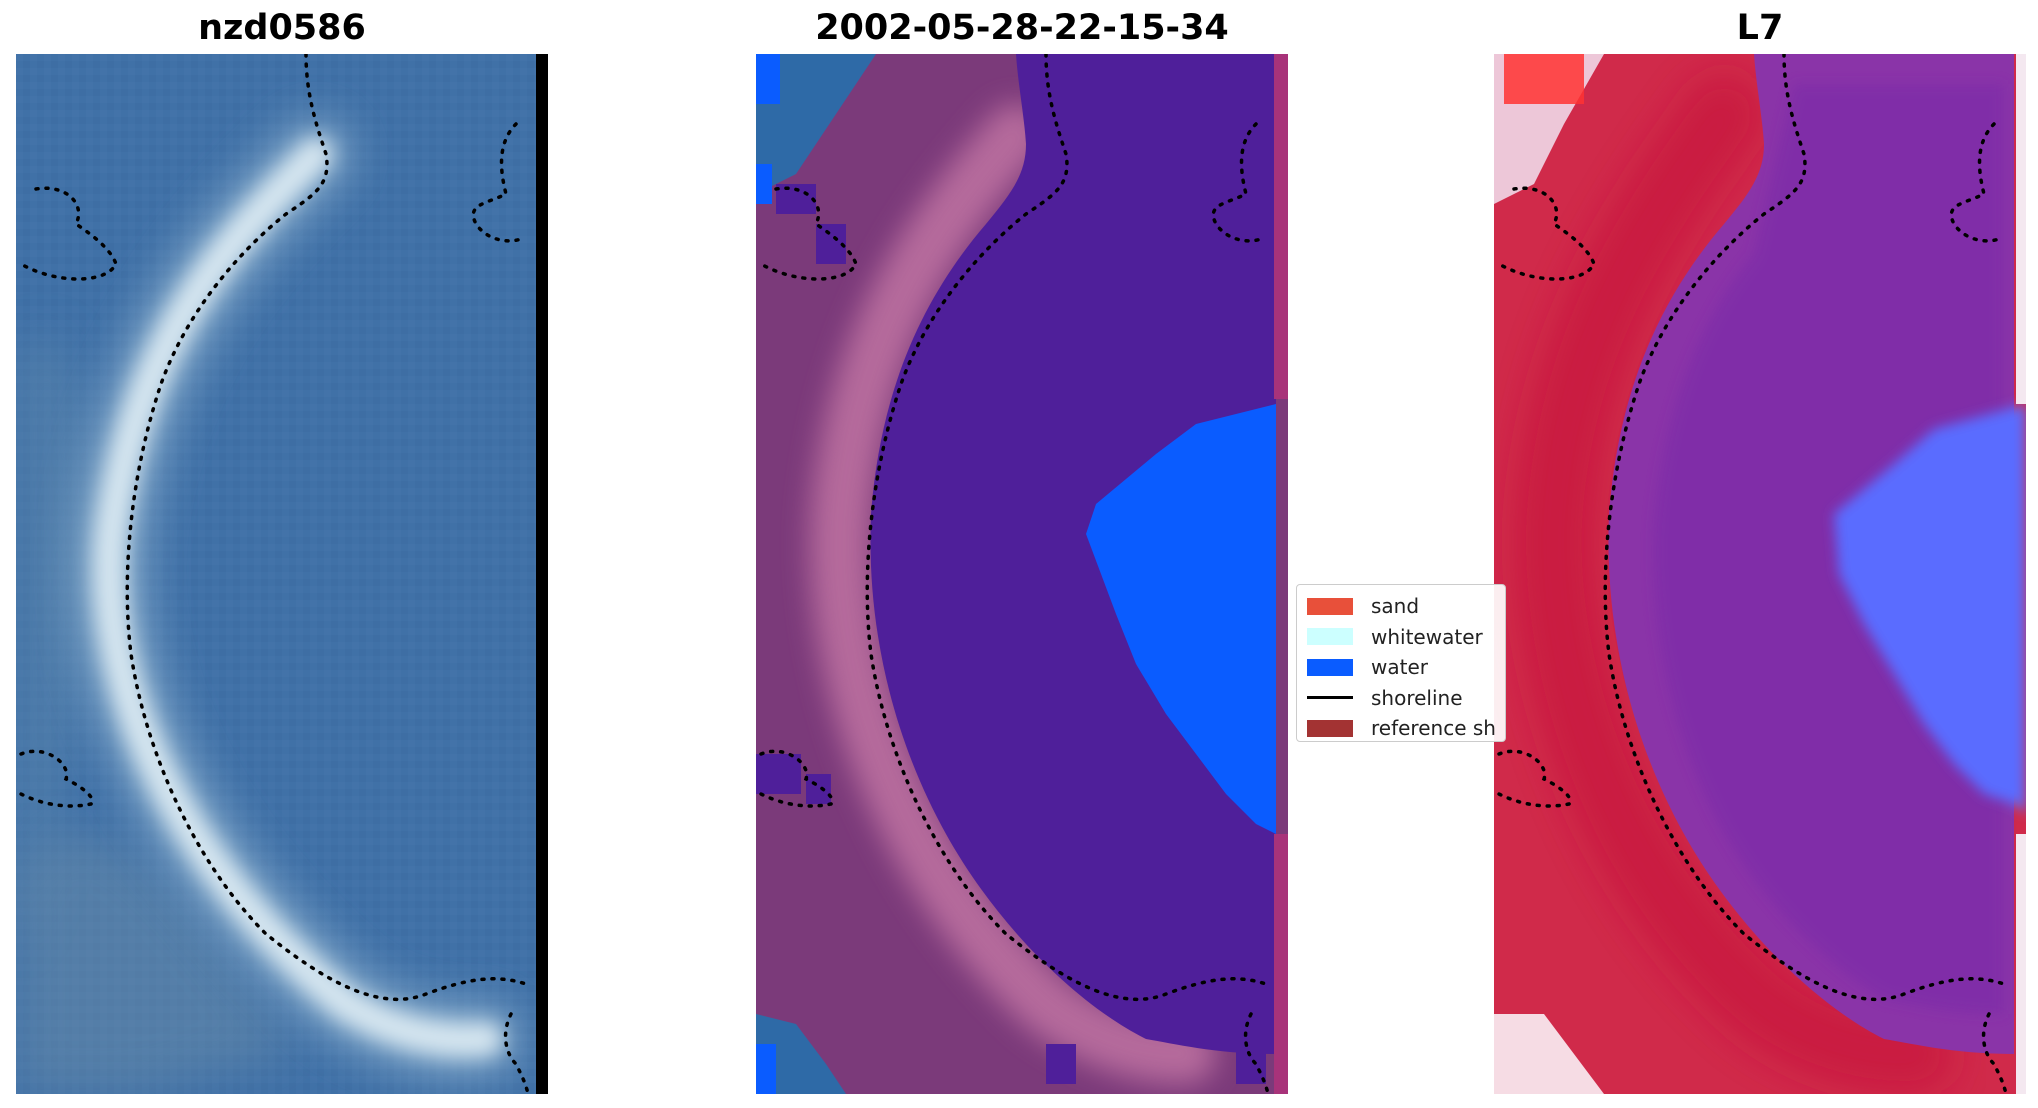  Describe the element at coordinates (1022, 28) in the screenshot. I see `panel-title-classified: 2002-05-28-22-15-34` at that location.